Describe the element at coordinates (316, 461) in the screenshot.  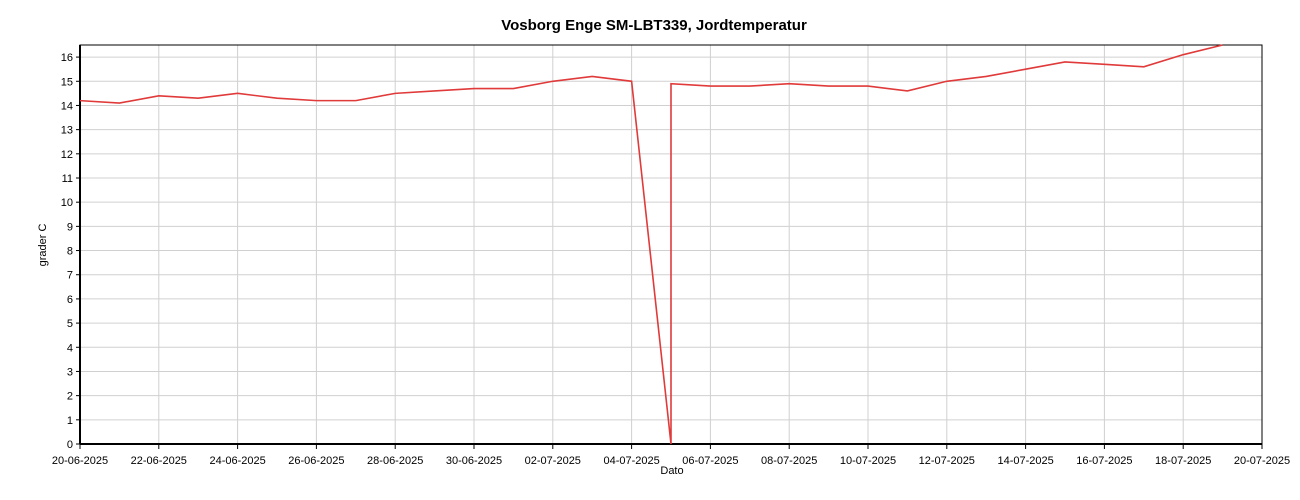
I see `x-tick-label: 26-06-2025` at that location.